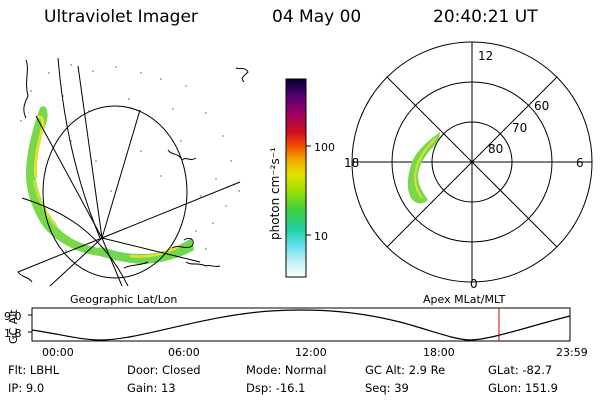  What do you see at coordinates (401, 388) in the screenshot?
I see `status-seq-value: 39` at bounding box center [401, 388].